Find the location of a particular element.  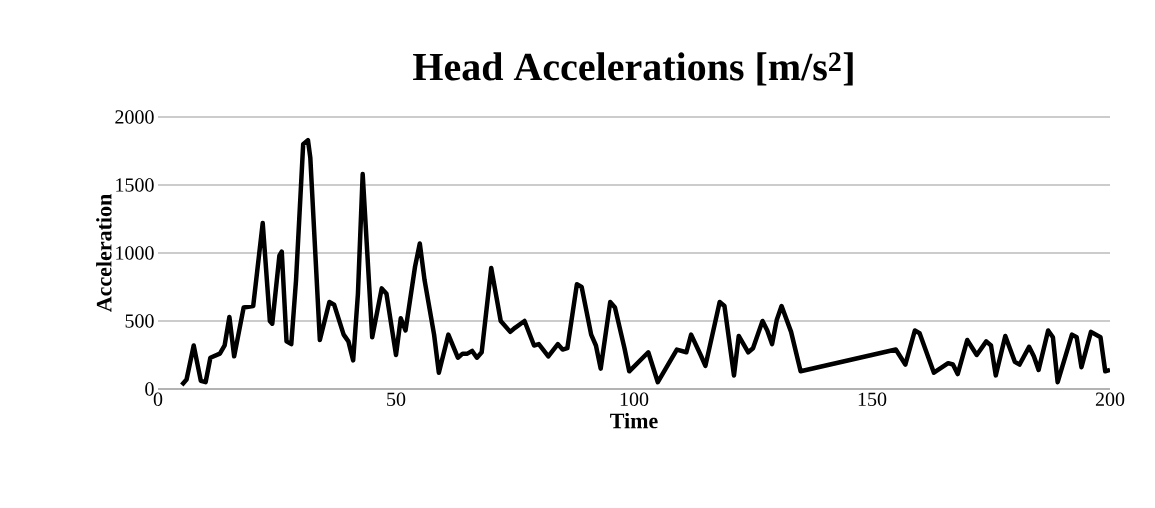

y-axis-title: Acceleration is located at coordinates (104, 253).